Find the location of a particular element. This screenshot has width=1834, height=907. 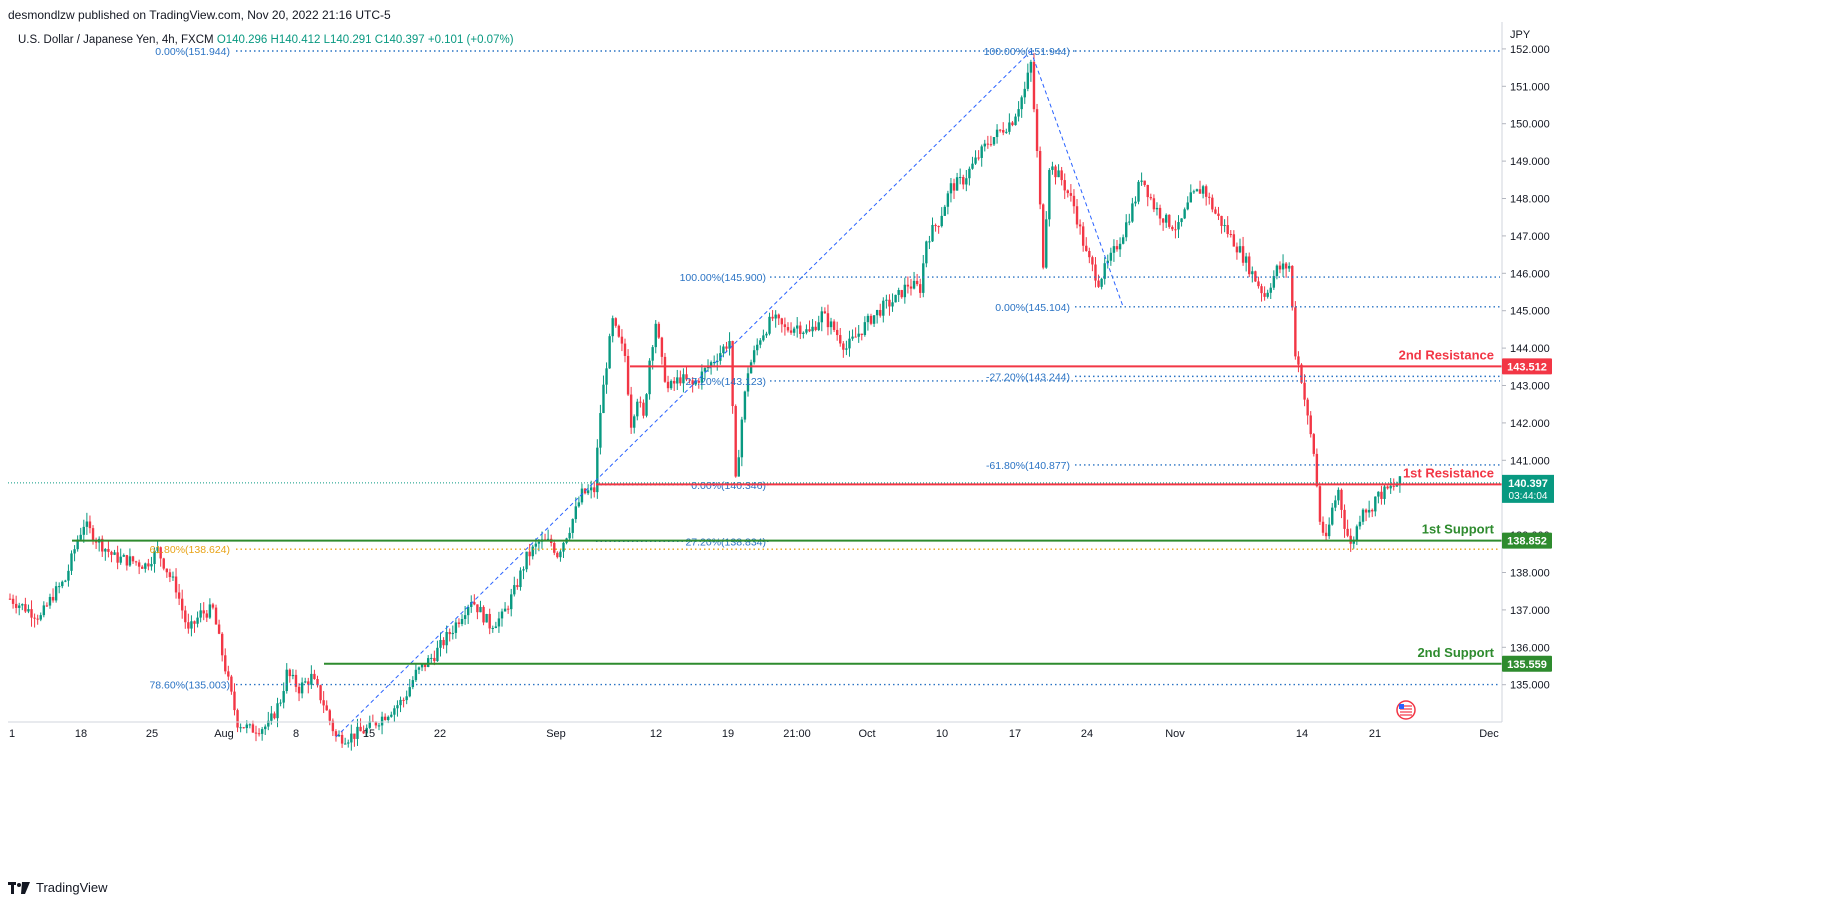

resistance-price-tag: 143.512 is located at coordinates (1527, 366).